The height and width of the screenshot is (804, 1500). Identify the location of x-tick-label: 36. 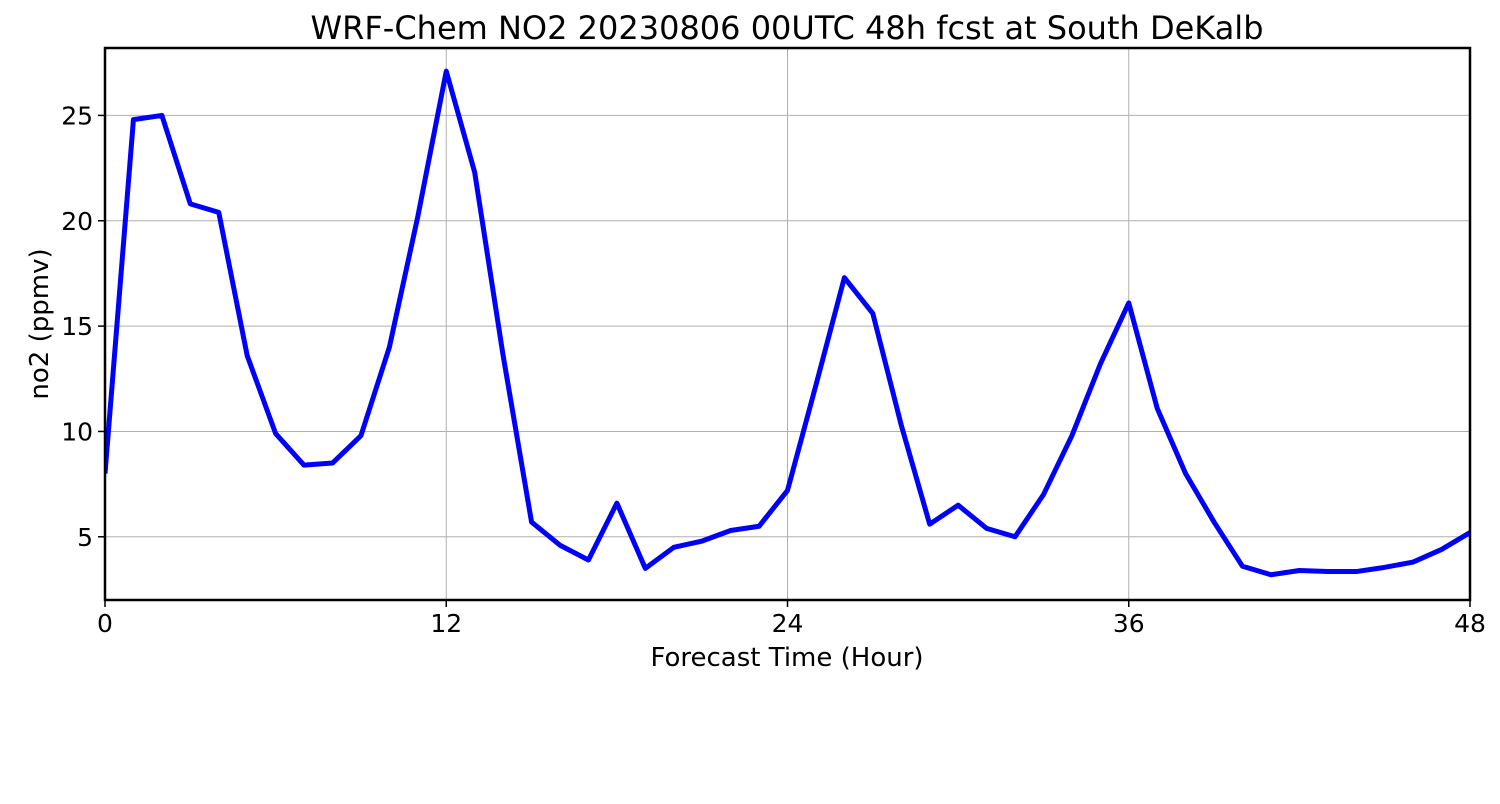
(1129, 623).